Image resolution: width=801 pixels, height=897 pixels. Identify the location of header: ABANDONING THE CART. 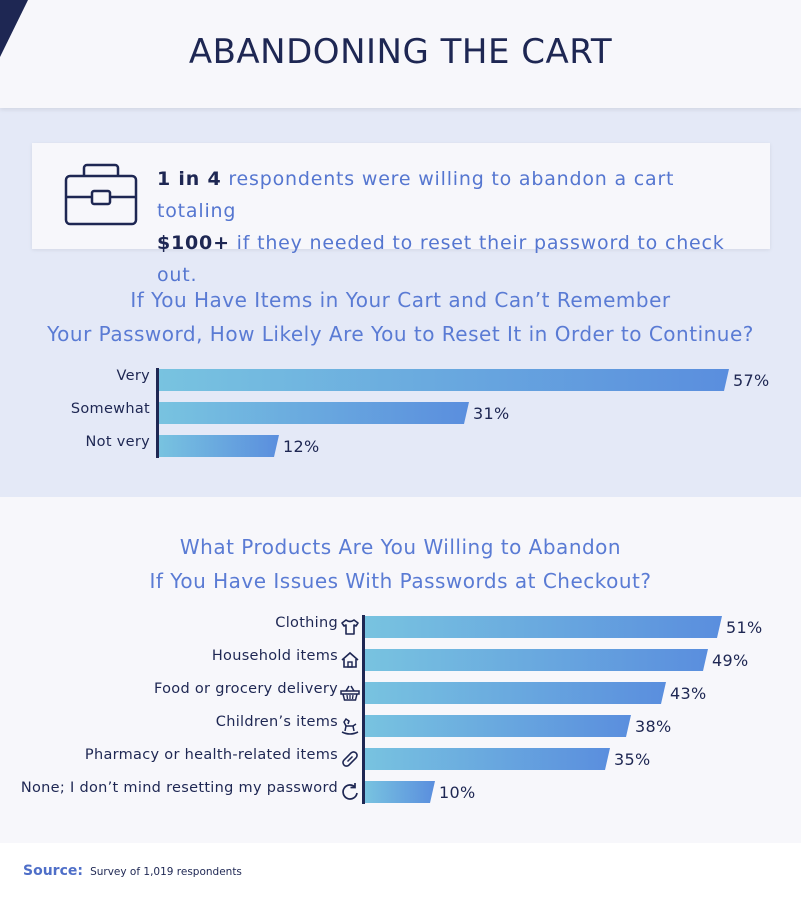
(400, 54).